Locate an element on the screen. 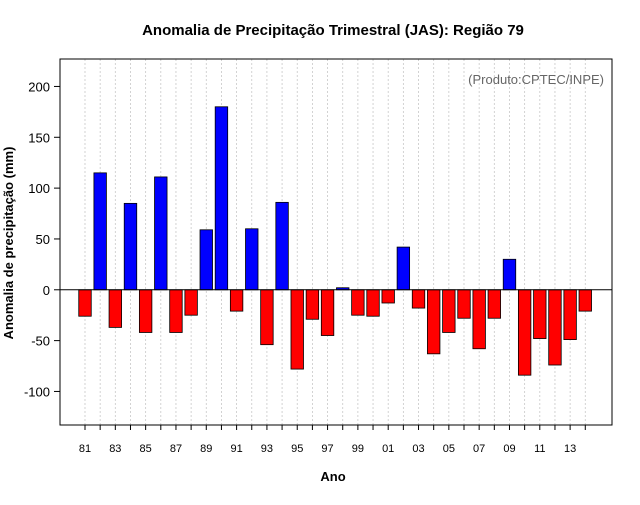  x-tick-label: 97 is located at coordinates (327, 449).